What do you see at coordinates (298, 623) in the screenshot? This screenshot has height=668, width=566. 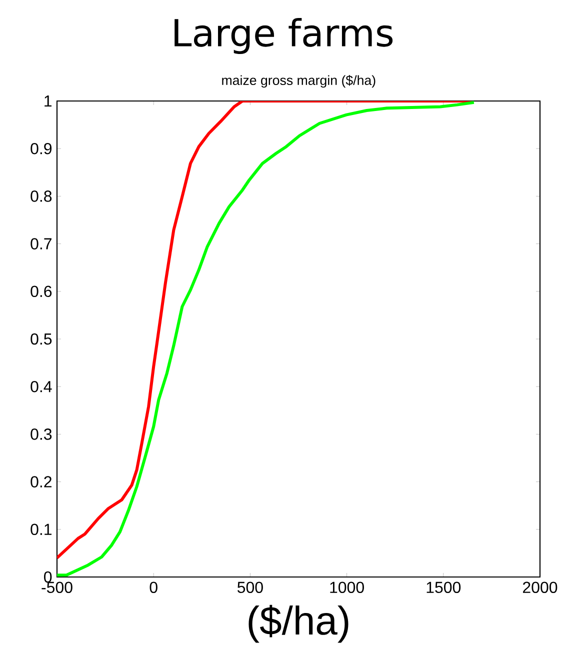 I see `x-axis-title: ($/ha)` at bounding box center [298, 623].